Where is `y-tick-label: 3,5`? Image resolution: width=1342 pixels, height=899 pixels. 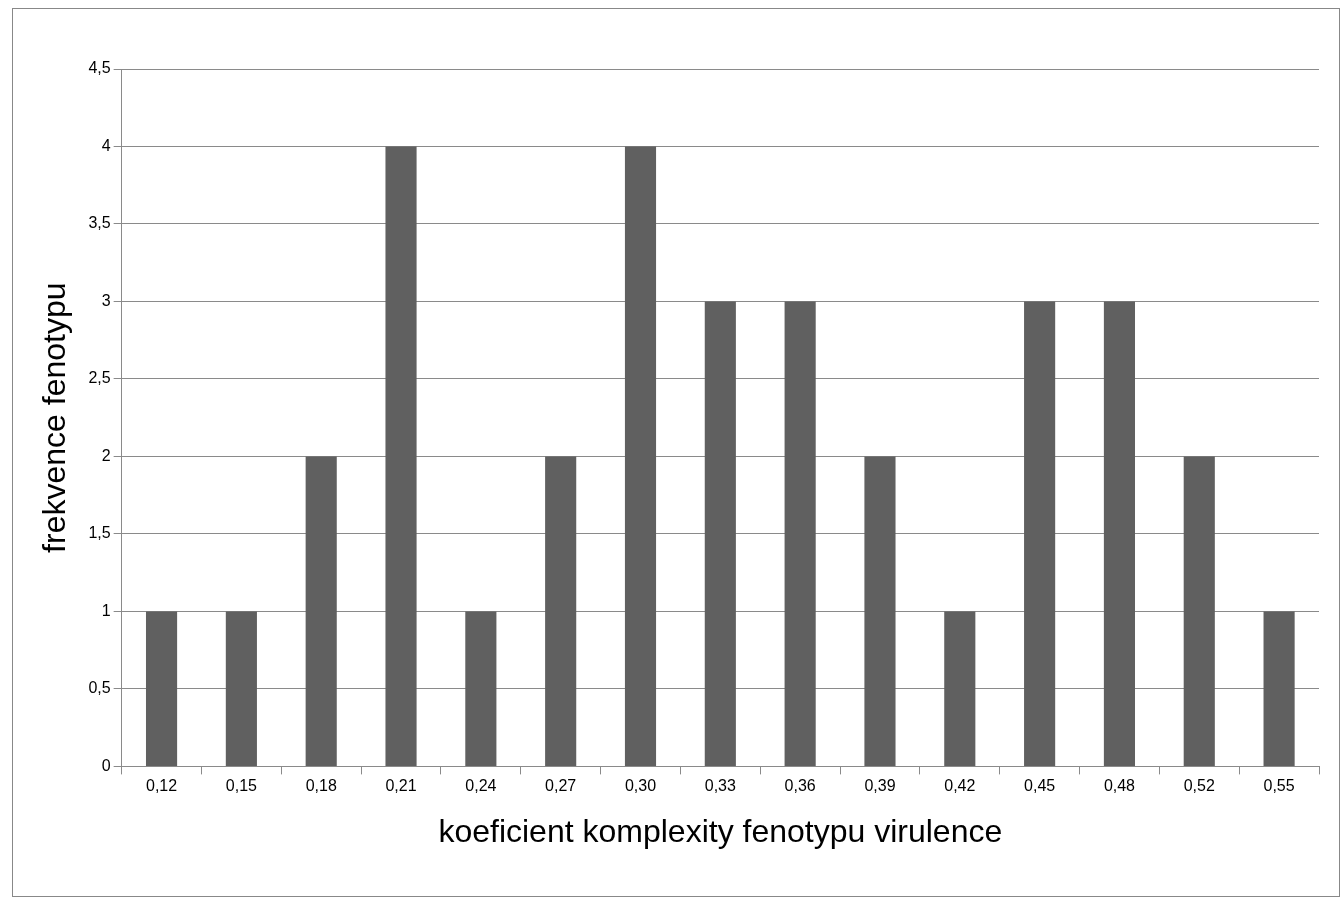 y-tick-label: 3,5 is located at coordinates (99, 223).